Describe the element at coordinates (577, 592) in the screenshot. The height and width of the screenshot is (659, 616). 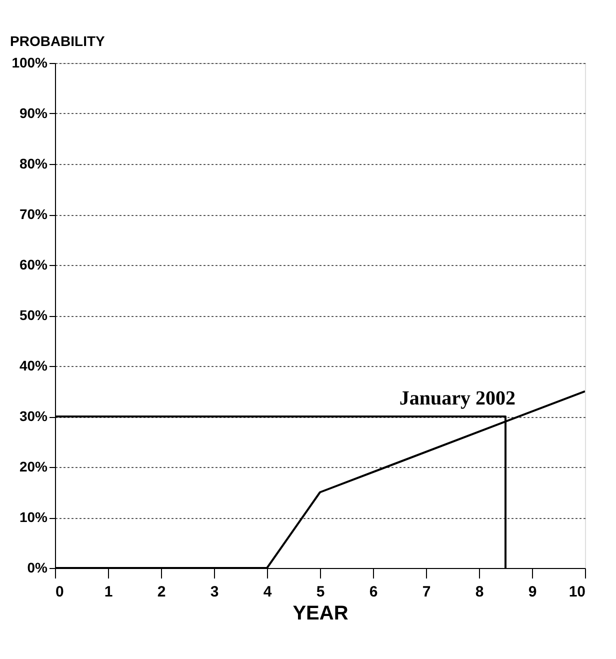
I see `x-tick-label: 10` at that location.